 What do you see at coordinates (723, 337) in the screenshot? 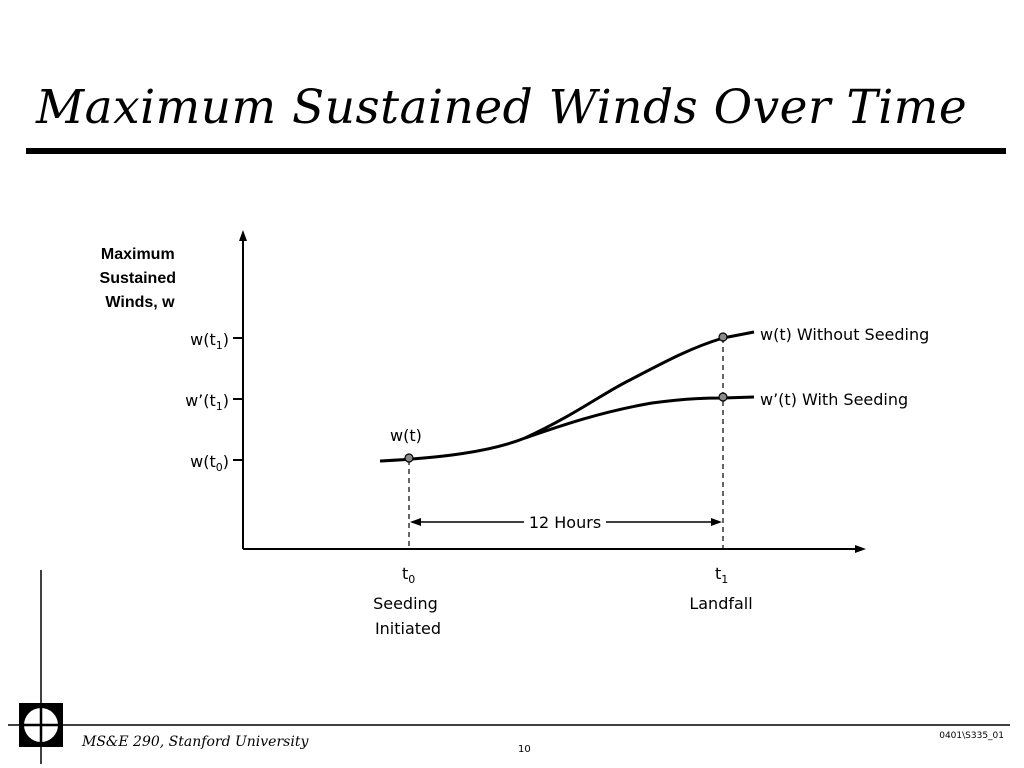
I see `point-w-t1` at bounding box center [723, 337].